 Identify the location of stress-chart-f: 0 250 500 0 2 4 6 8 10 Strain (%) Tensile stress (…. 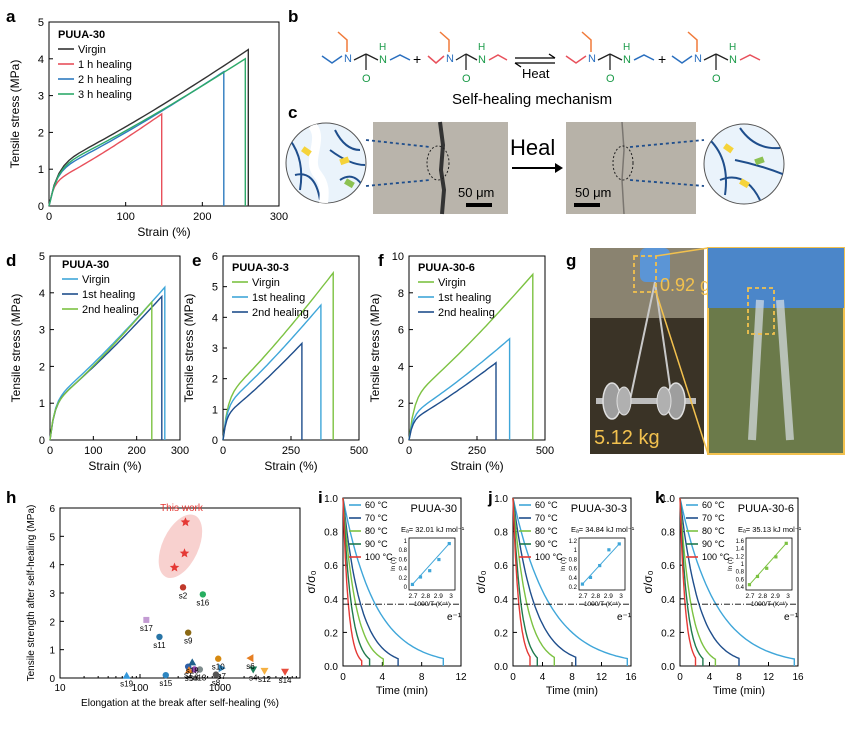
(461, 362).